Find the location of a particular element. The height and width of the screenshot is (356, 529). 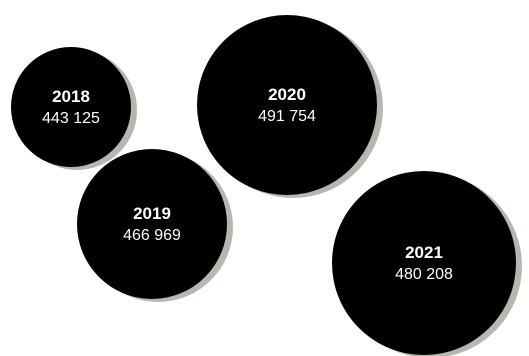

bubble-2019: 2019 466 969 is located at coordinates (155, 225).